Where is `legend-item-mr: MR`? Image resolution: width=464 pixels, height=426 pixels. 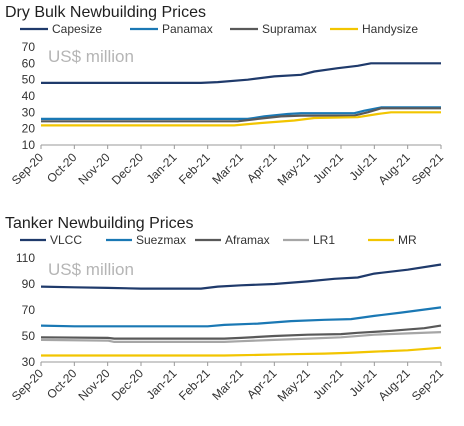 legend-item-mr: MR is located at coordinates (392, 240).